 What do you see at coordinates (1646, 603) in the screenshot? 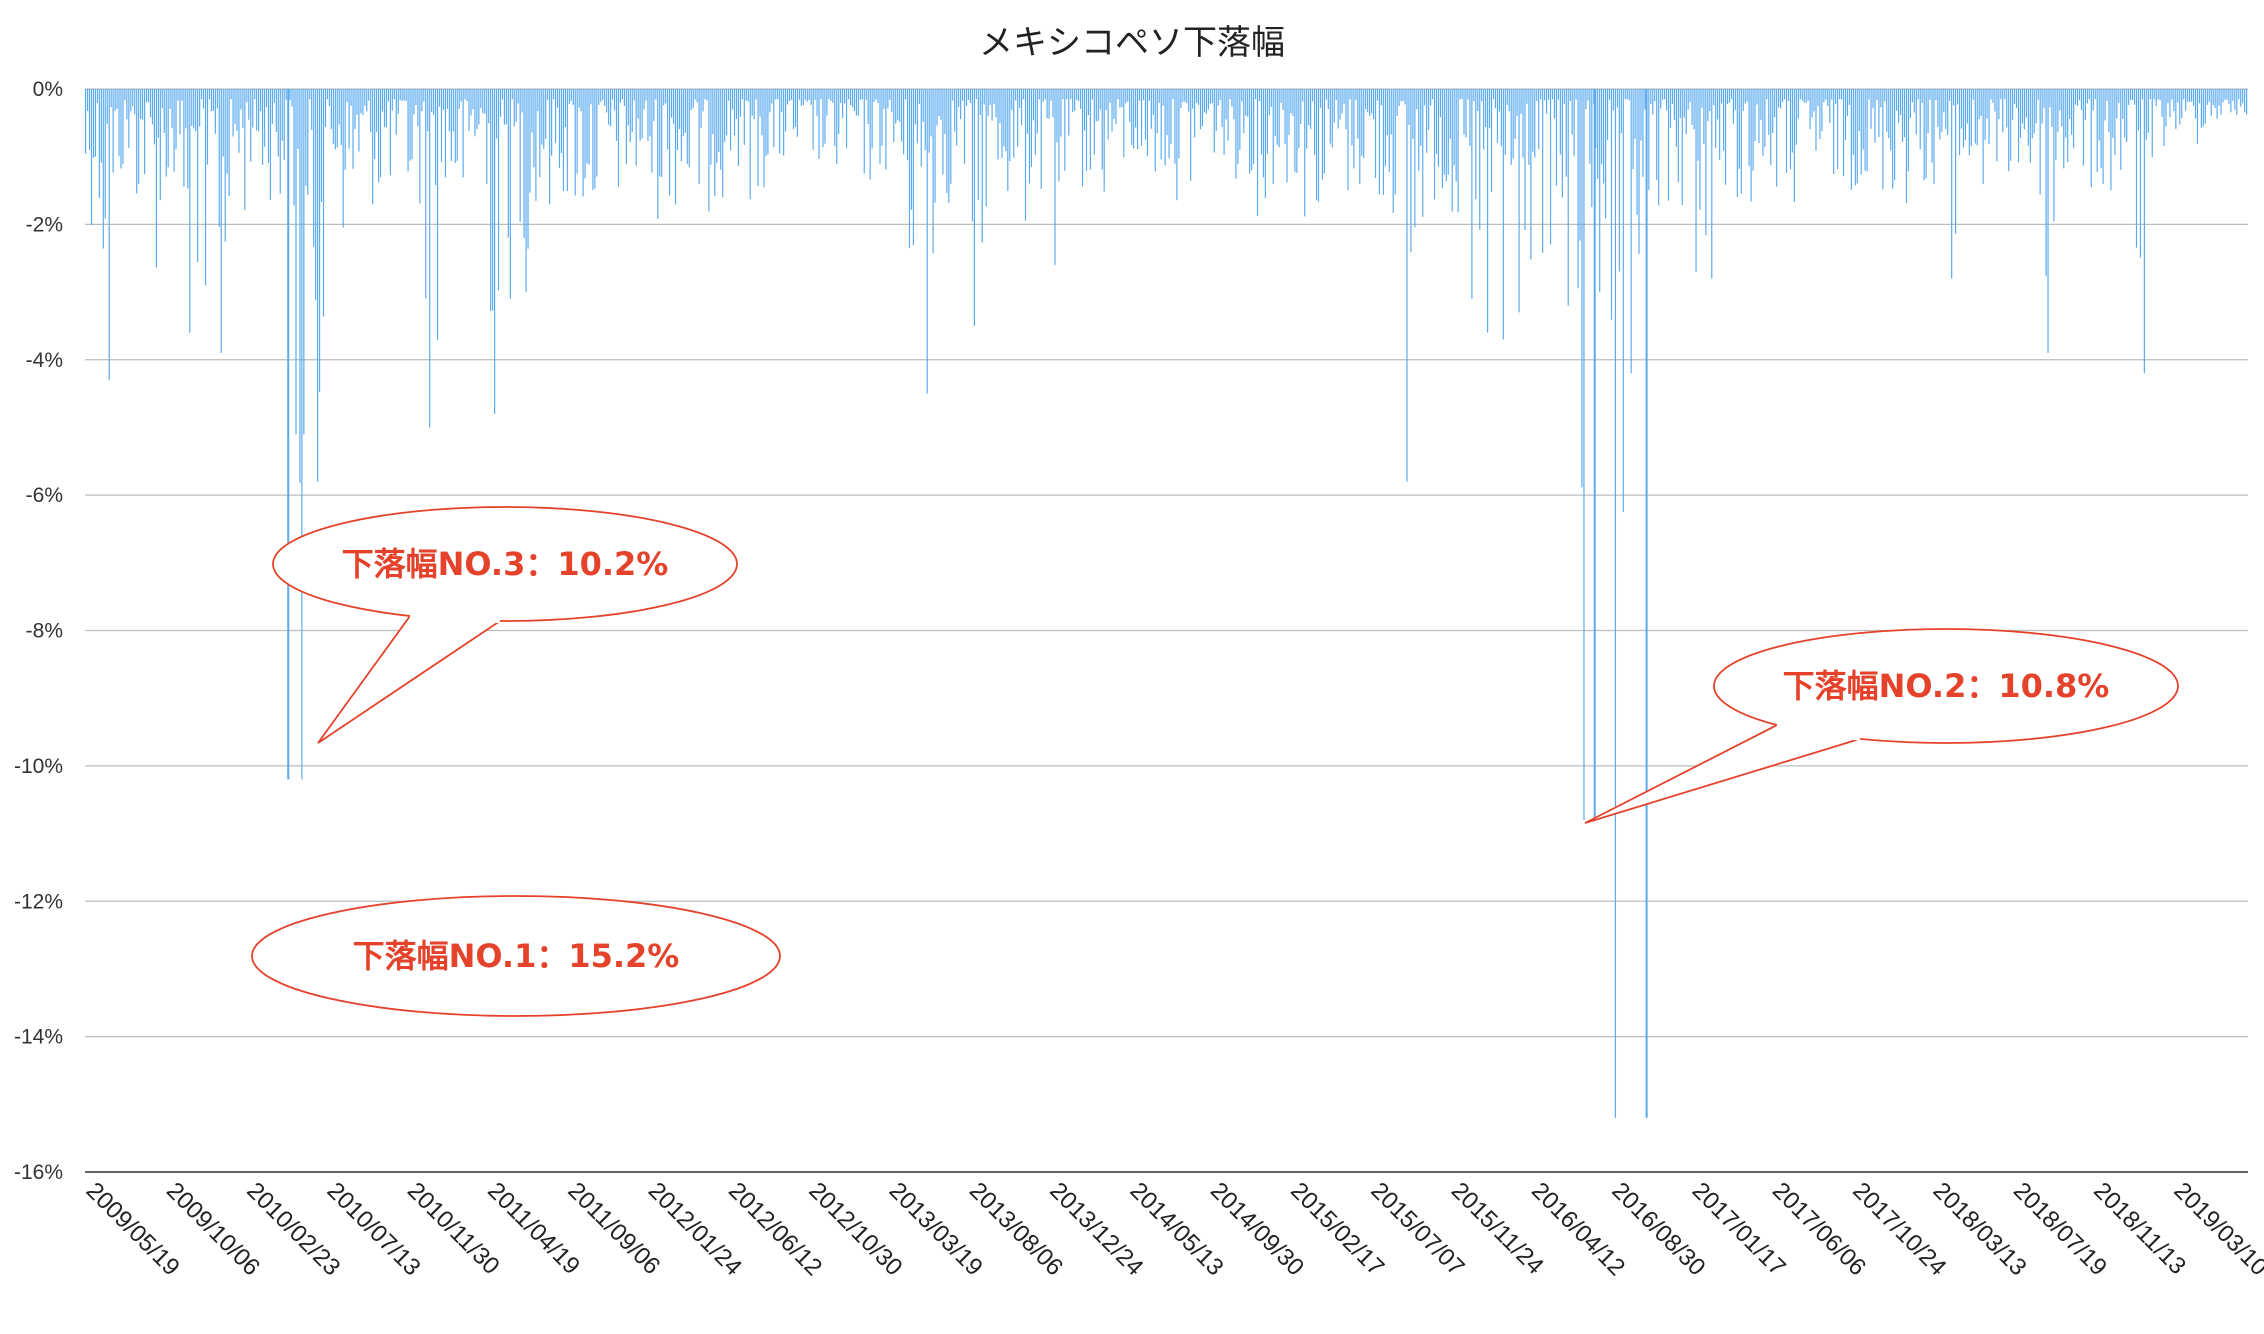
I see `bar-peak` at bounding box center [1646, 603].